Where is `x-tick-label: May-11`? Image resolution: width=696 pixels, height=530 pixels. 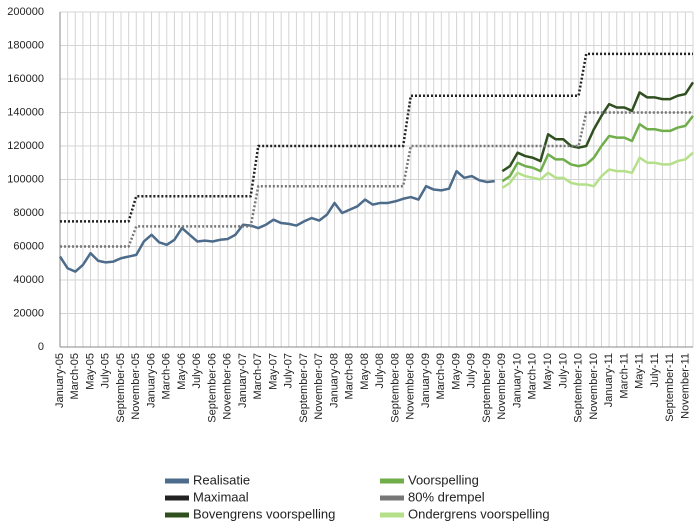 x-tick-label: May-11 is located at coordinates (640, 371).